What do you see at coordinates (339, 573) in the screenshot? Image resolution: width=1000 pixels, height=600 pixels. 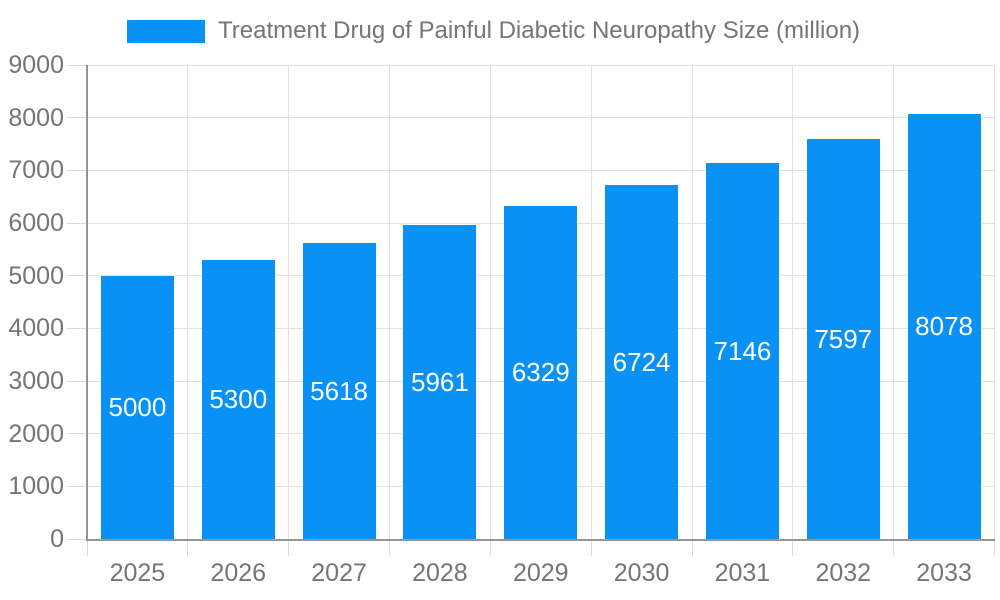 I see `x-axis-tick-label: 2027` at bounding box center [339, 573].